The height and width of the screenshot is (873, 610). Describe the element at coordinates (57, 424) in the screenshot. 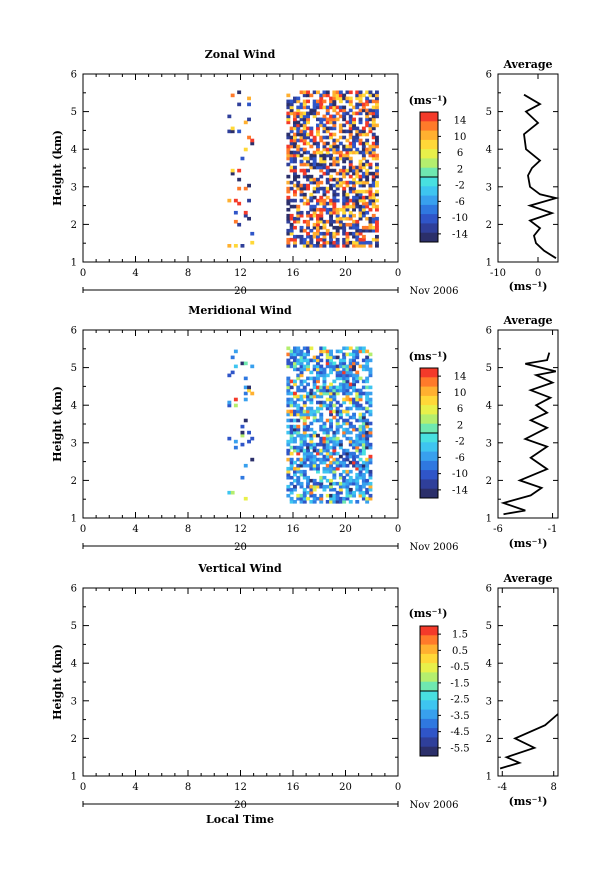

I see `meridional-ylabel: Height (km)` at that location.